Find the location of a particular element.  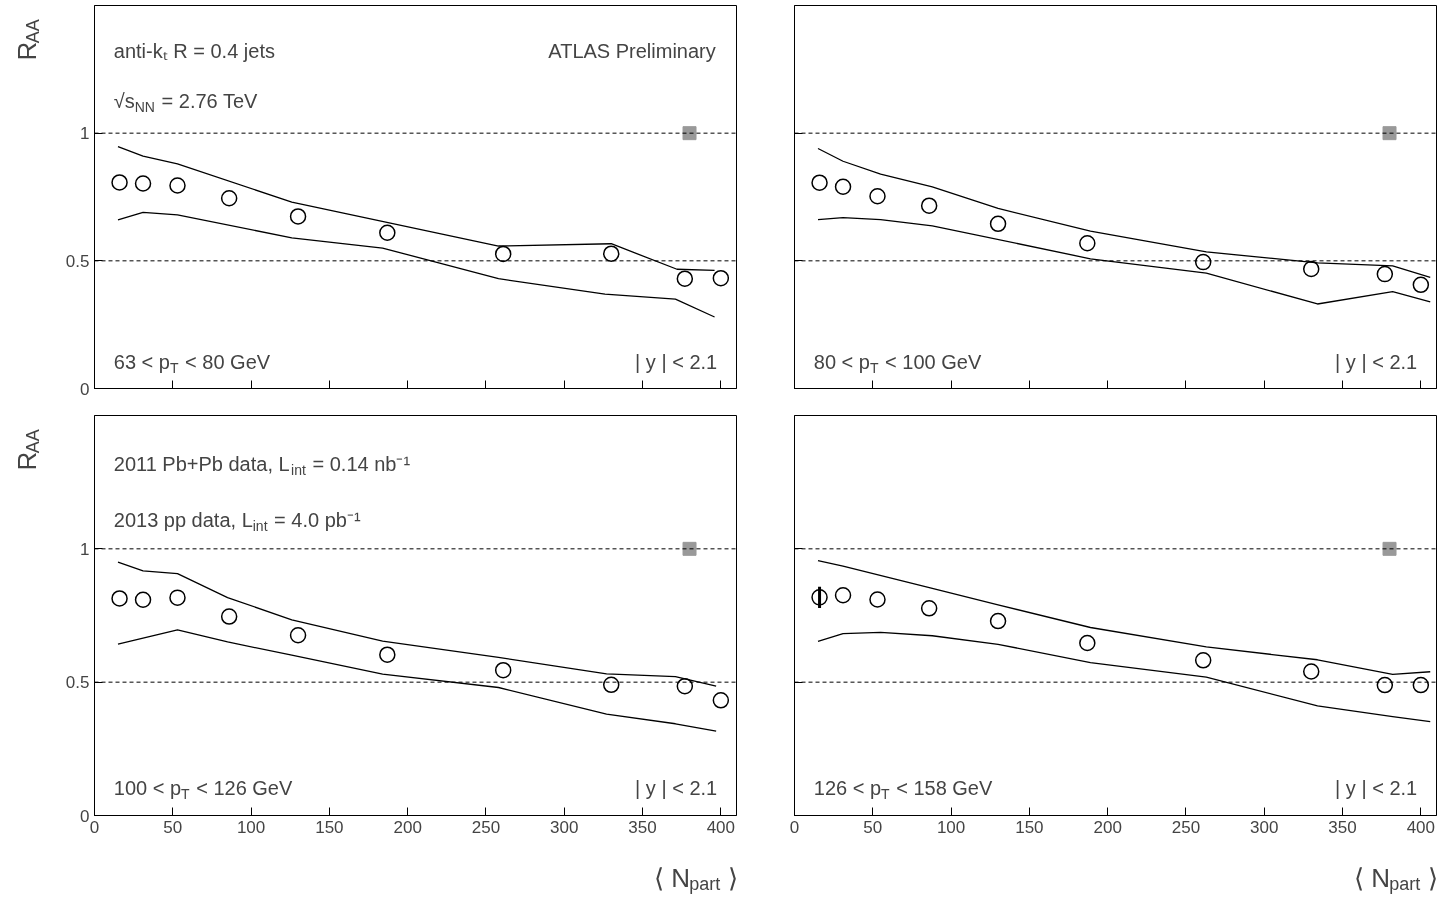

x-tick-label: 0 is located at coordinates (794, 827).